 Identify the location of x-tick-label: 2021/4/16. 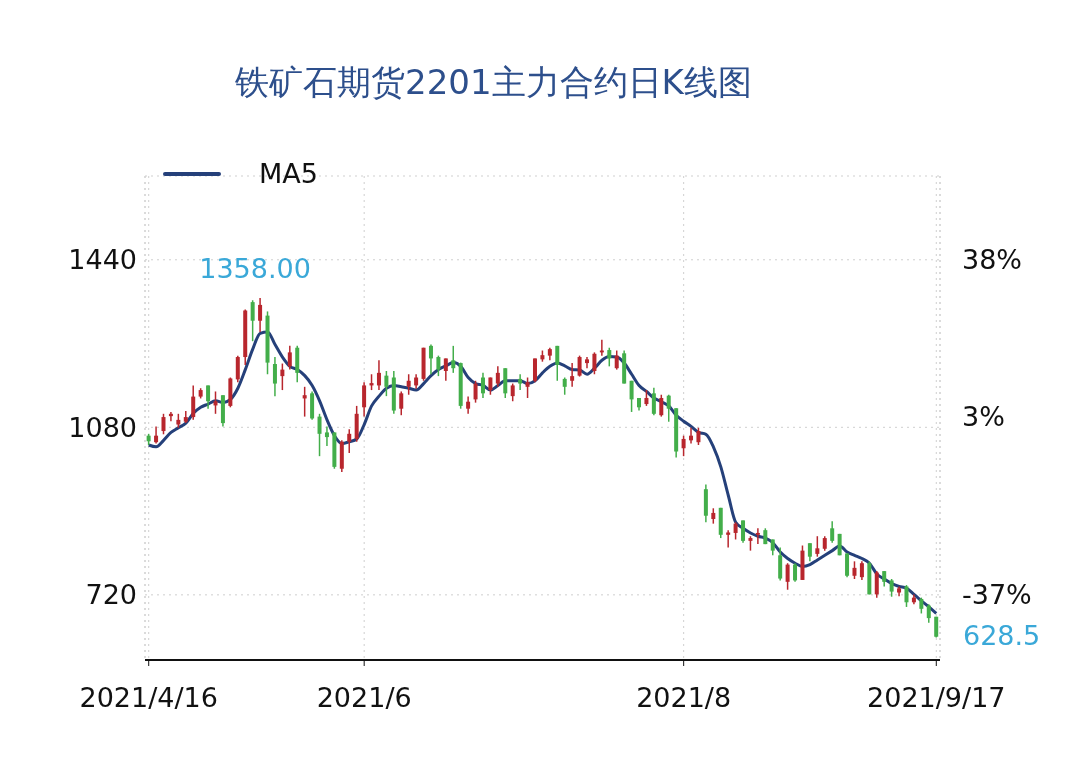
(148, 698).